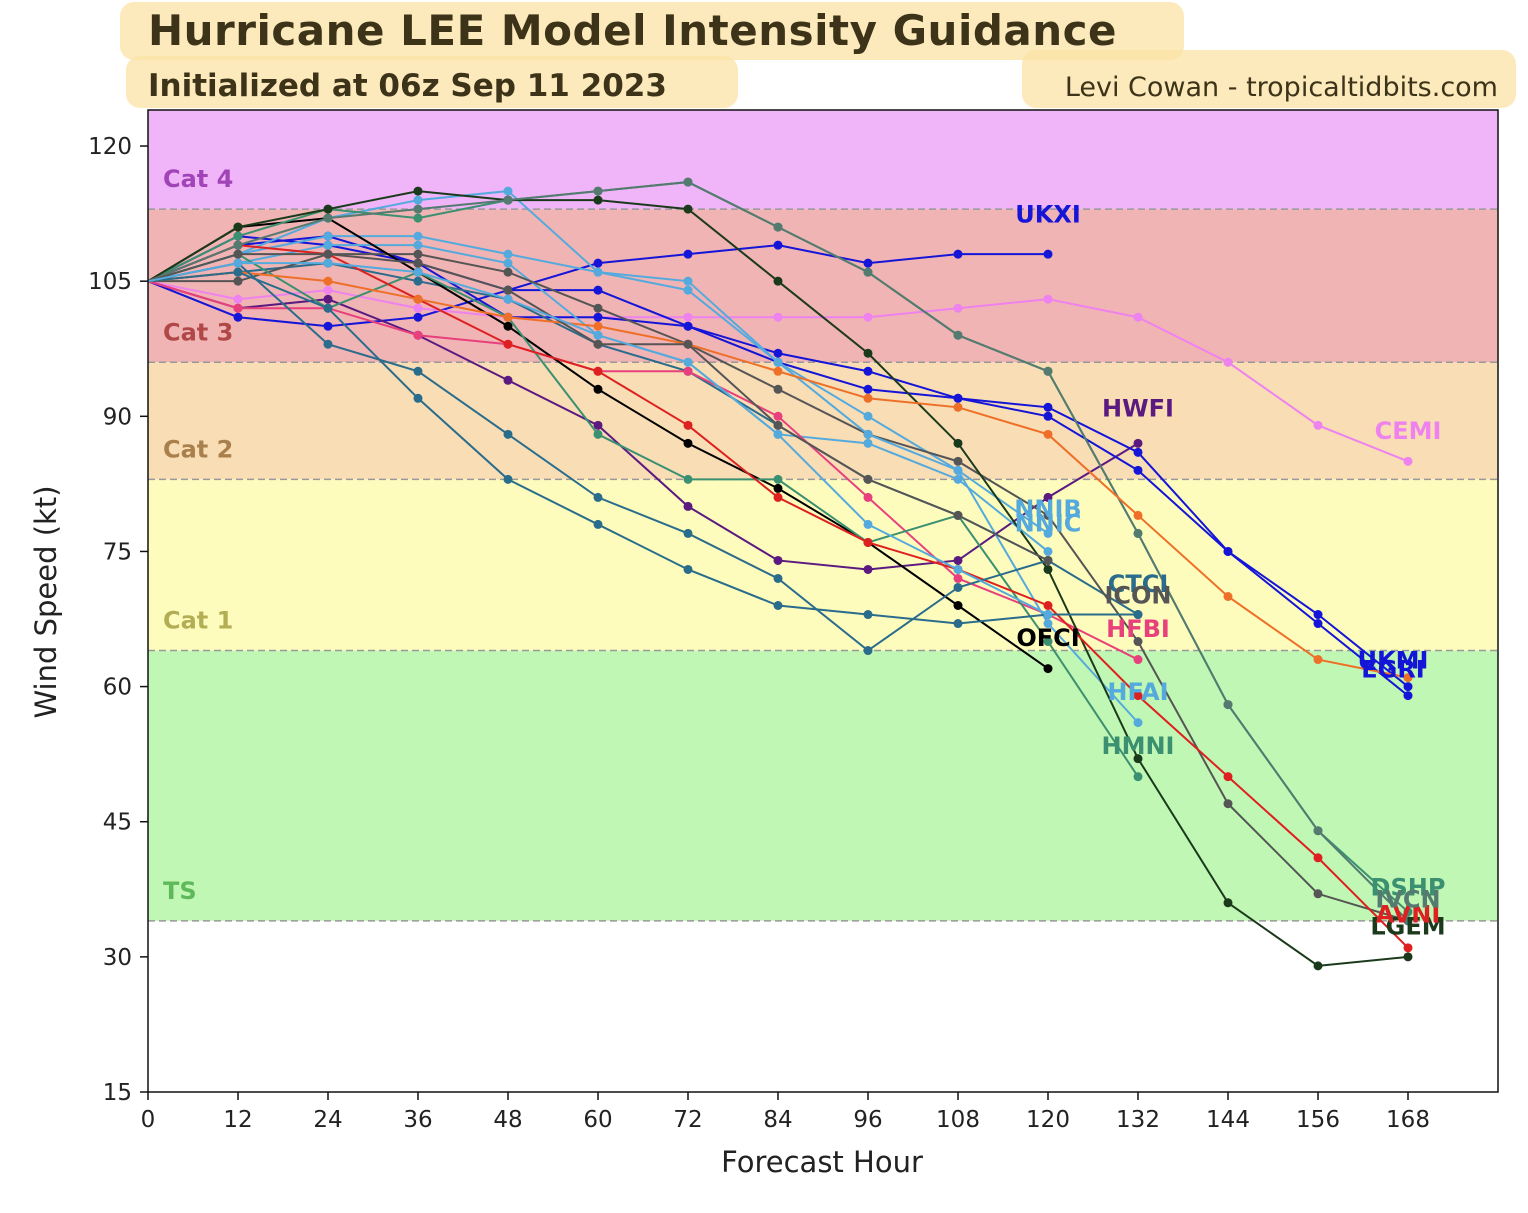 The width and height of the screenshot is (1528, 1213). I want to click on x-tick-label: 12, so click(237, 1120).